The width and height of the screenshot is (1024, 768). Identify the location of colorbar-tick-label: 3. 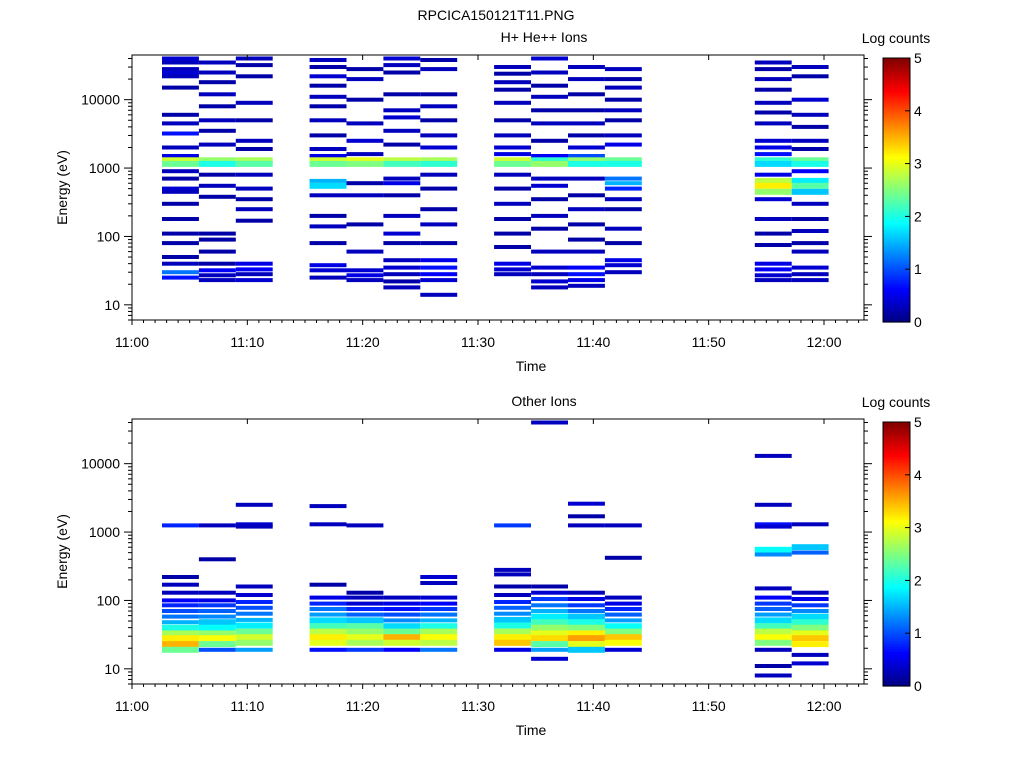
(918, 528).